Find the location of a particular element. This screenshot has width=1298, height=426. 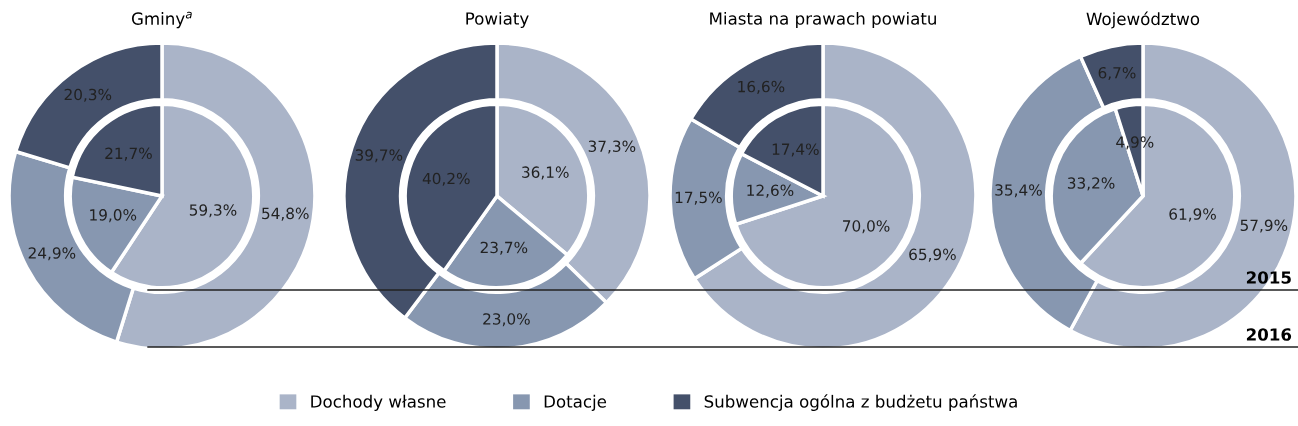

chart-title: Województwo is located at coordinates (1143, 20).